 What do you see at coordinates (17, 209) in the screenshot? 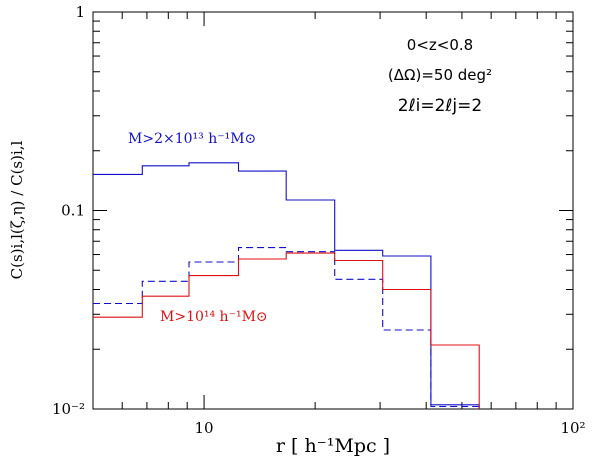
I see `y-axis-label: C(s)i,l(ζ,η) / C(s)i,l` at bounding box center [17, 209].